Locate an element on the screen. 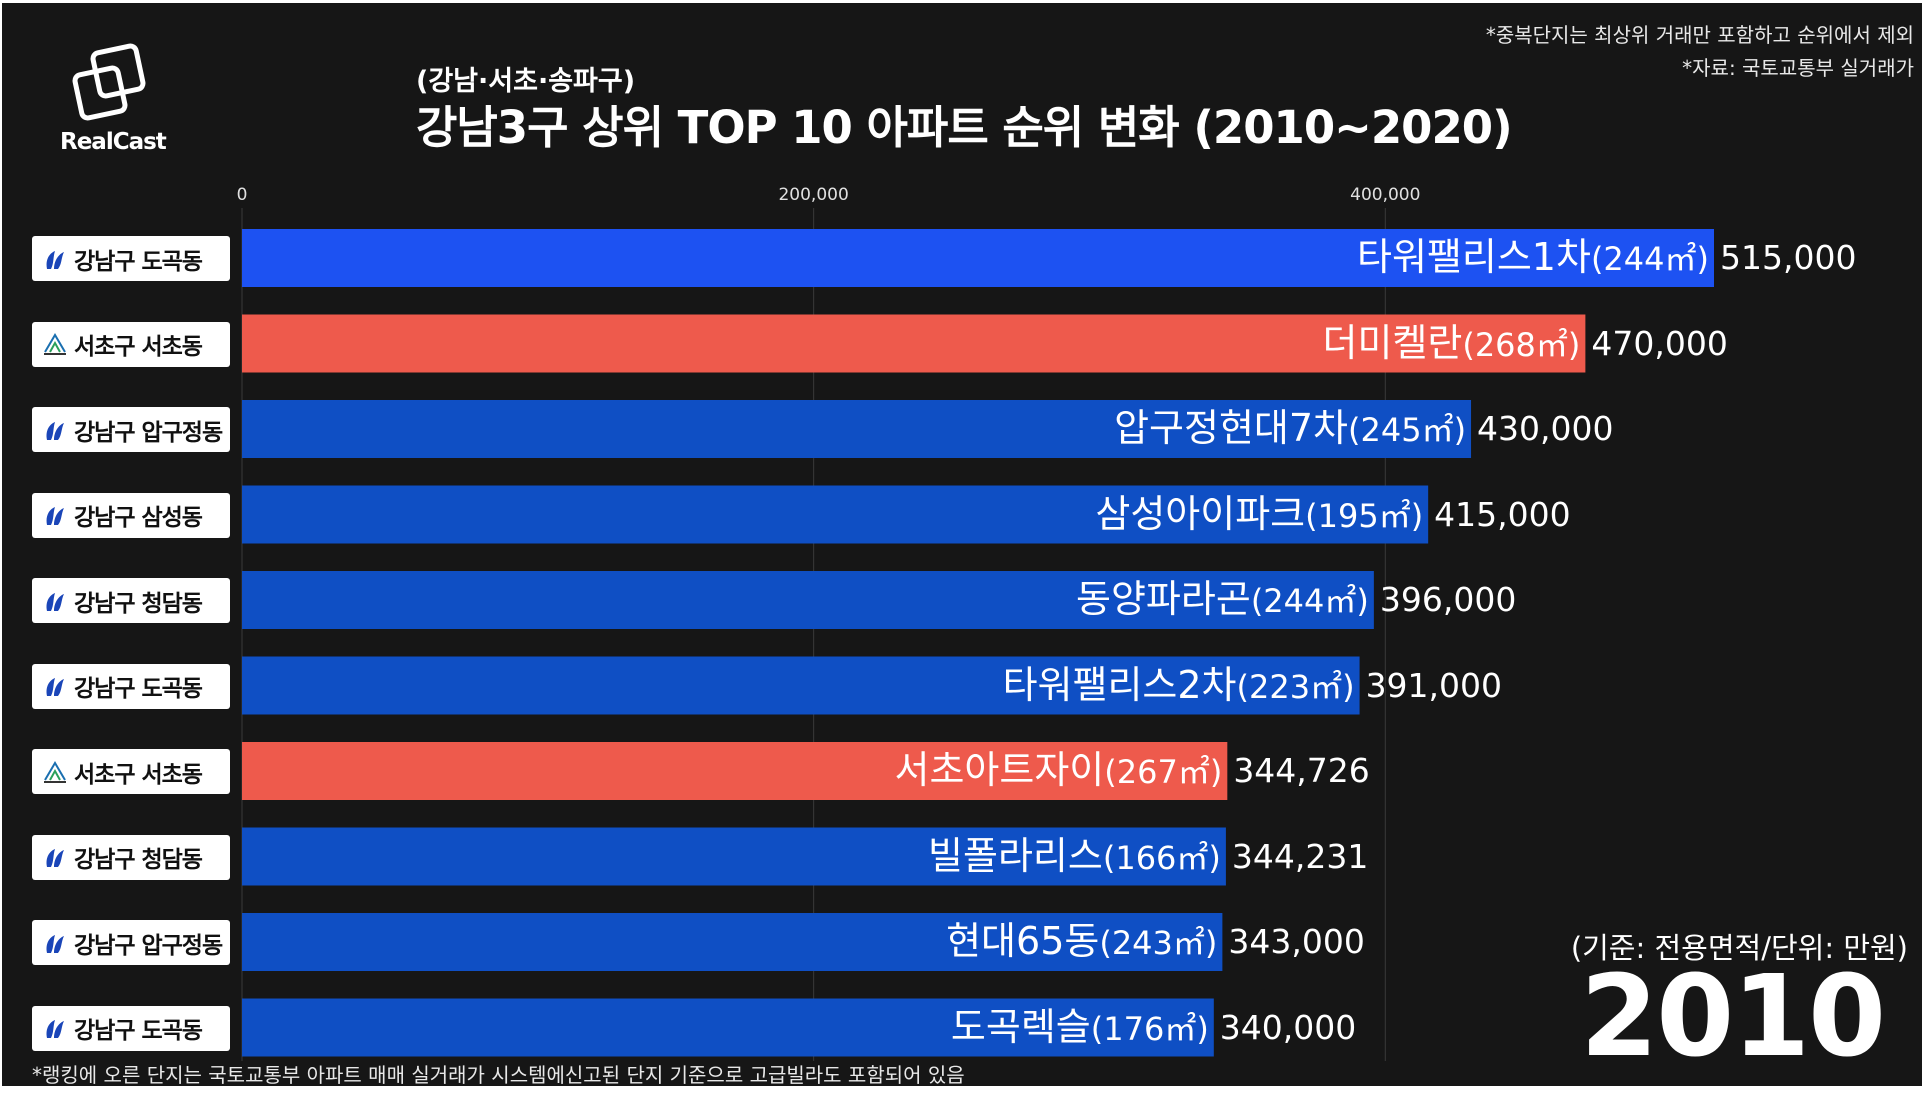 The width and height of the screenshot is (1929, 1093). unit-note: (기준: 전용면적/단위: 만원) is located at coordinates (1739, 948).